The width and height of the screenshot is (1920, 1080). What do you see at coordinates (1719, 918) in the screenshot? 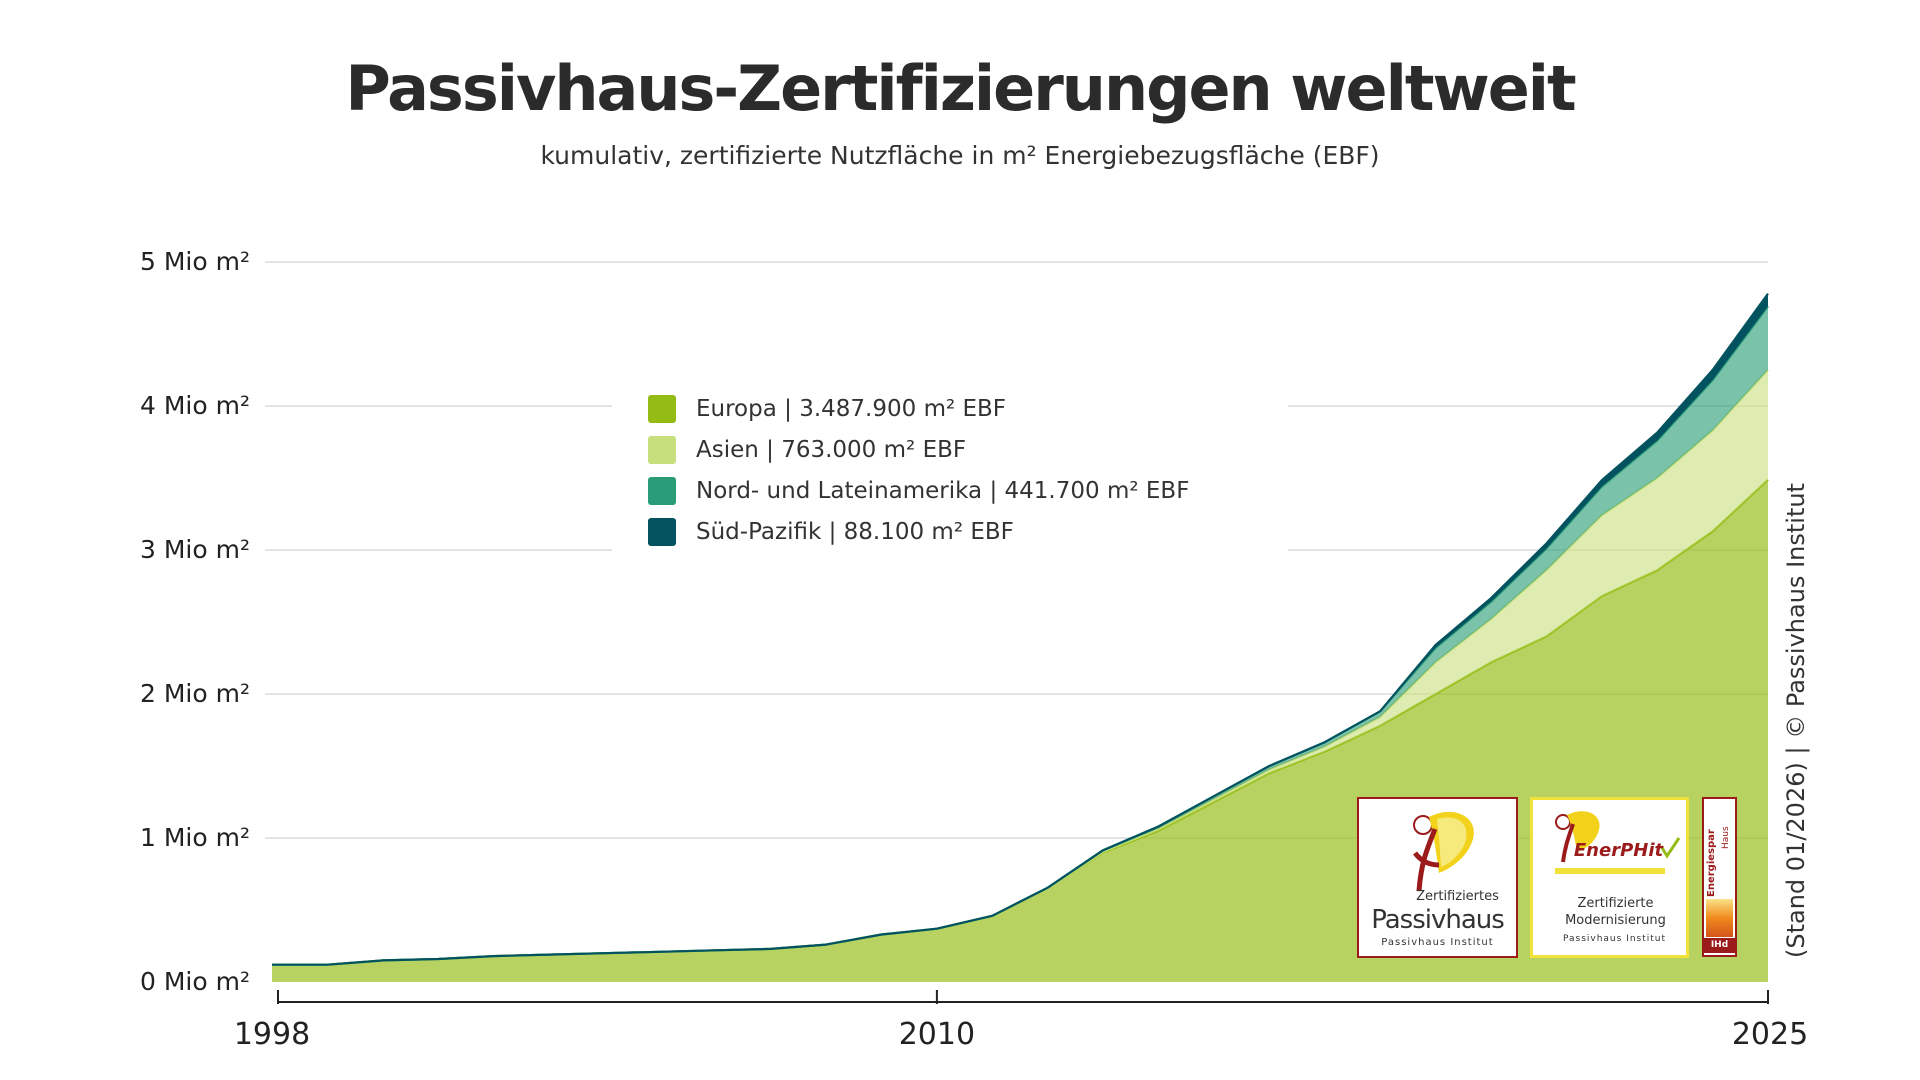
I see `energiespar-logo-gradient` at bounding box center [1719, 918].